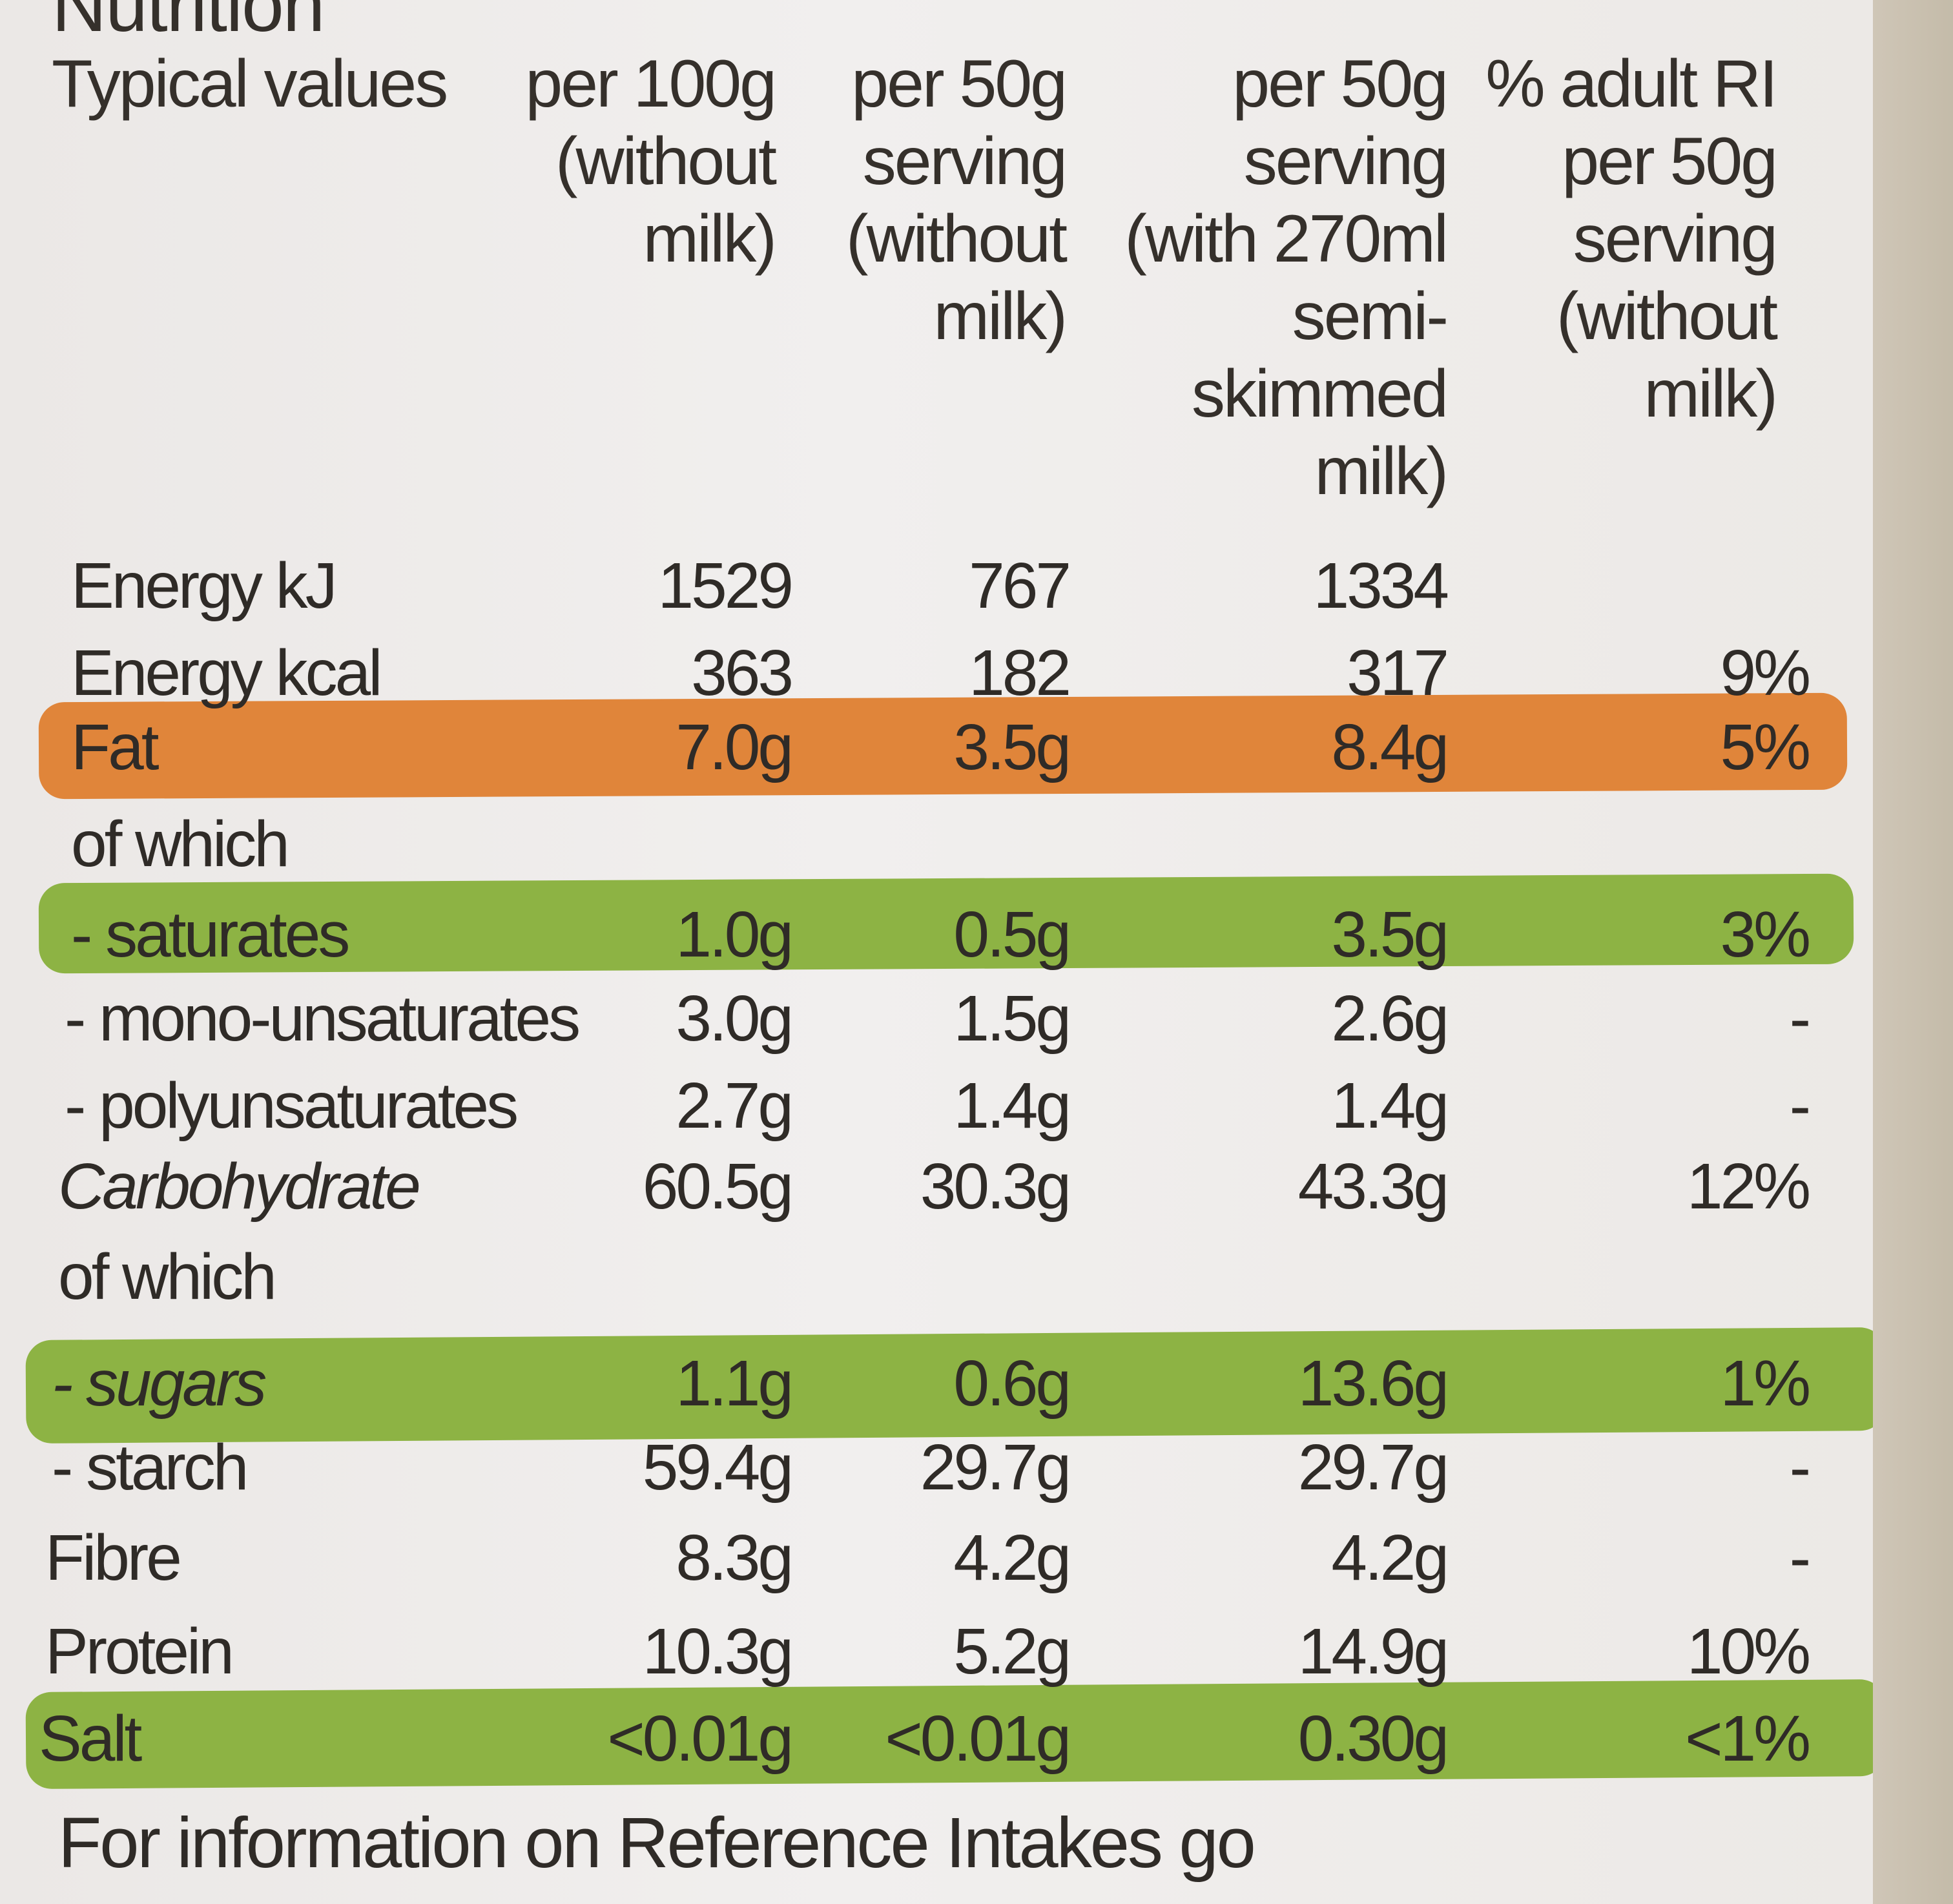  Describe the element at coordinates (718, 1186) in the screenshot. I see `value-per-100g: 60.5g` at that location.